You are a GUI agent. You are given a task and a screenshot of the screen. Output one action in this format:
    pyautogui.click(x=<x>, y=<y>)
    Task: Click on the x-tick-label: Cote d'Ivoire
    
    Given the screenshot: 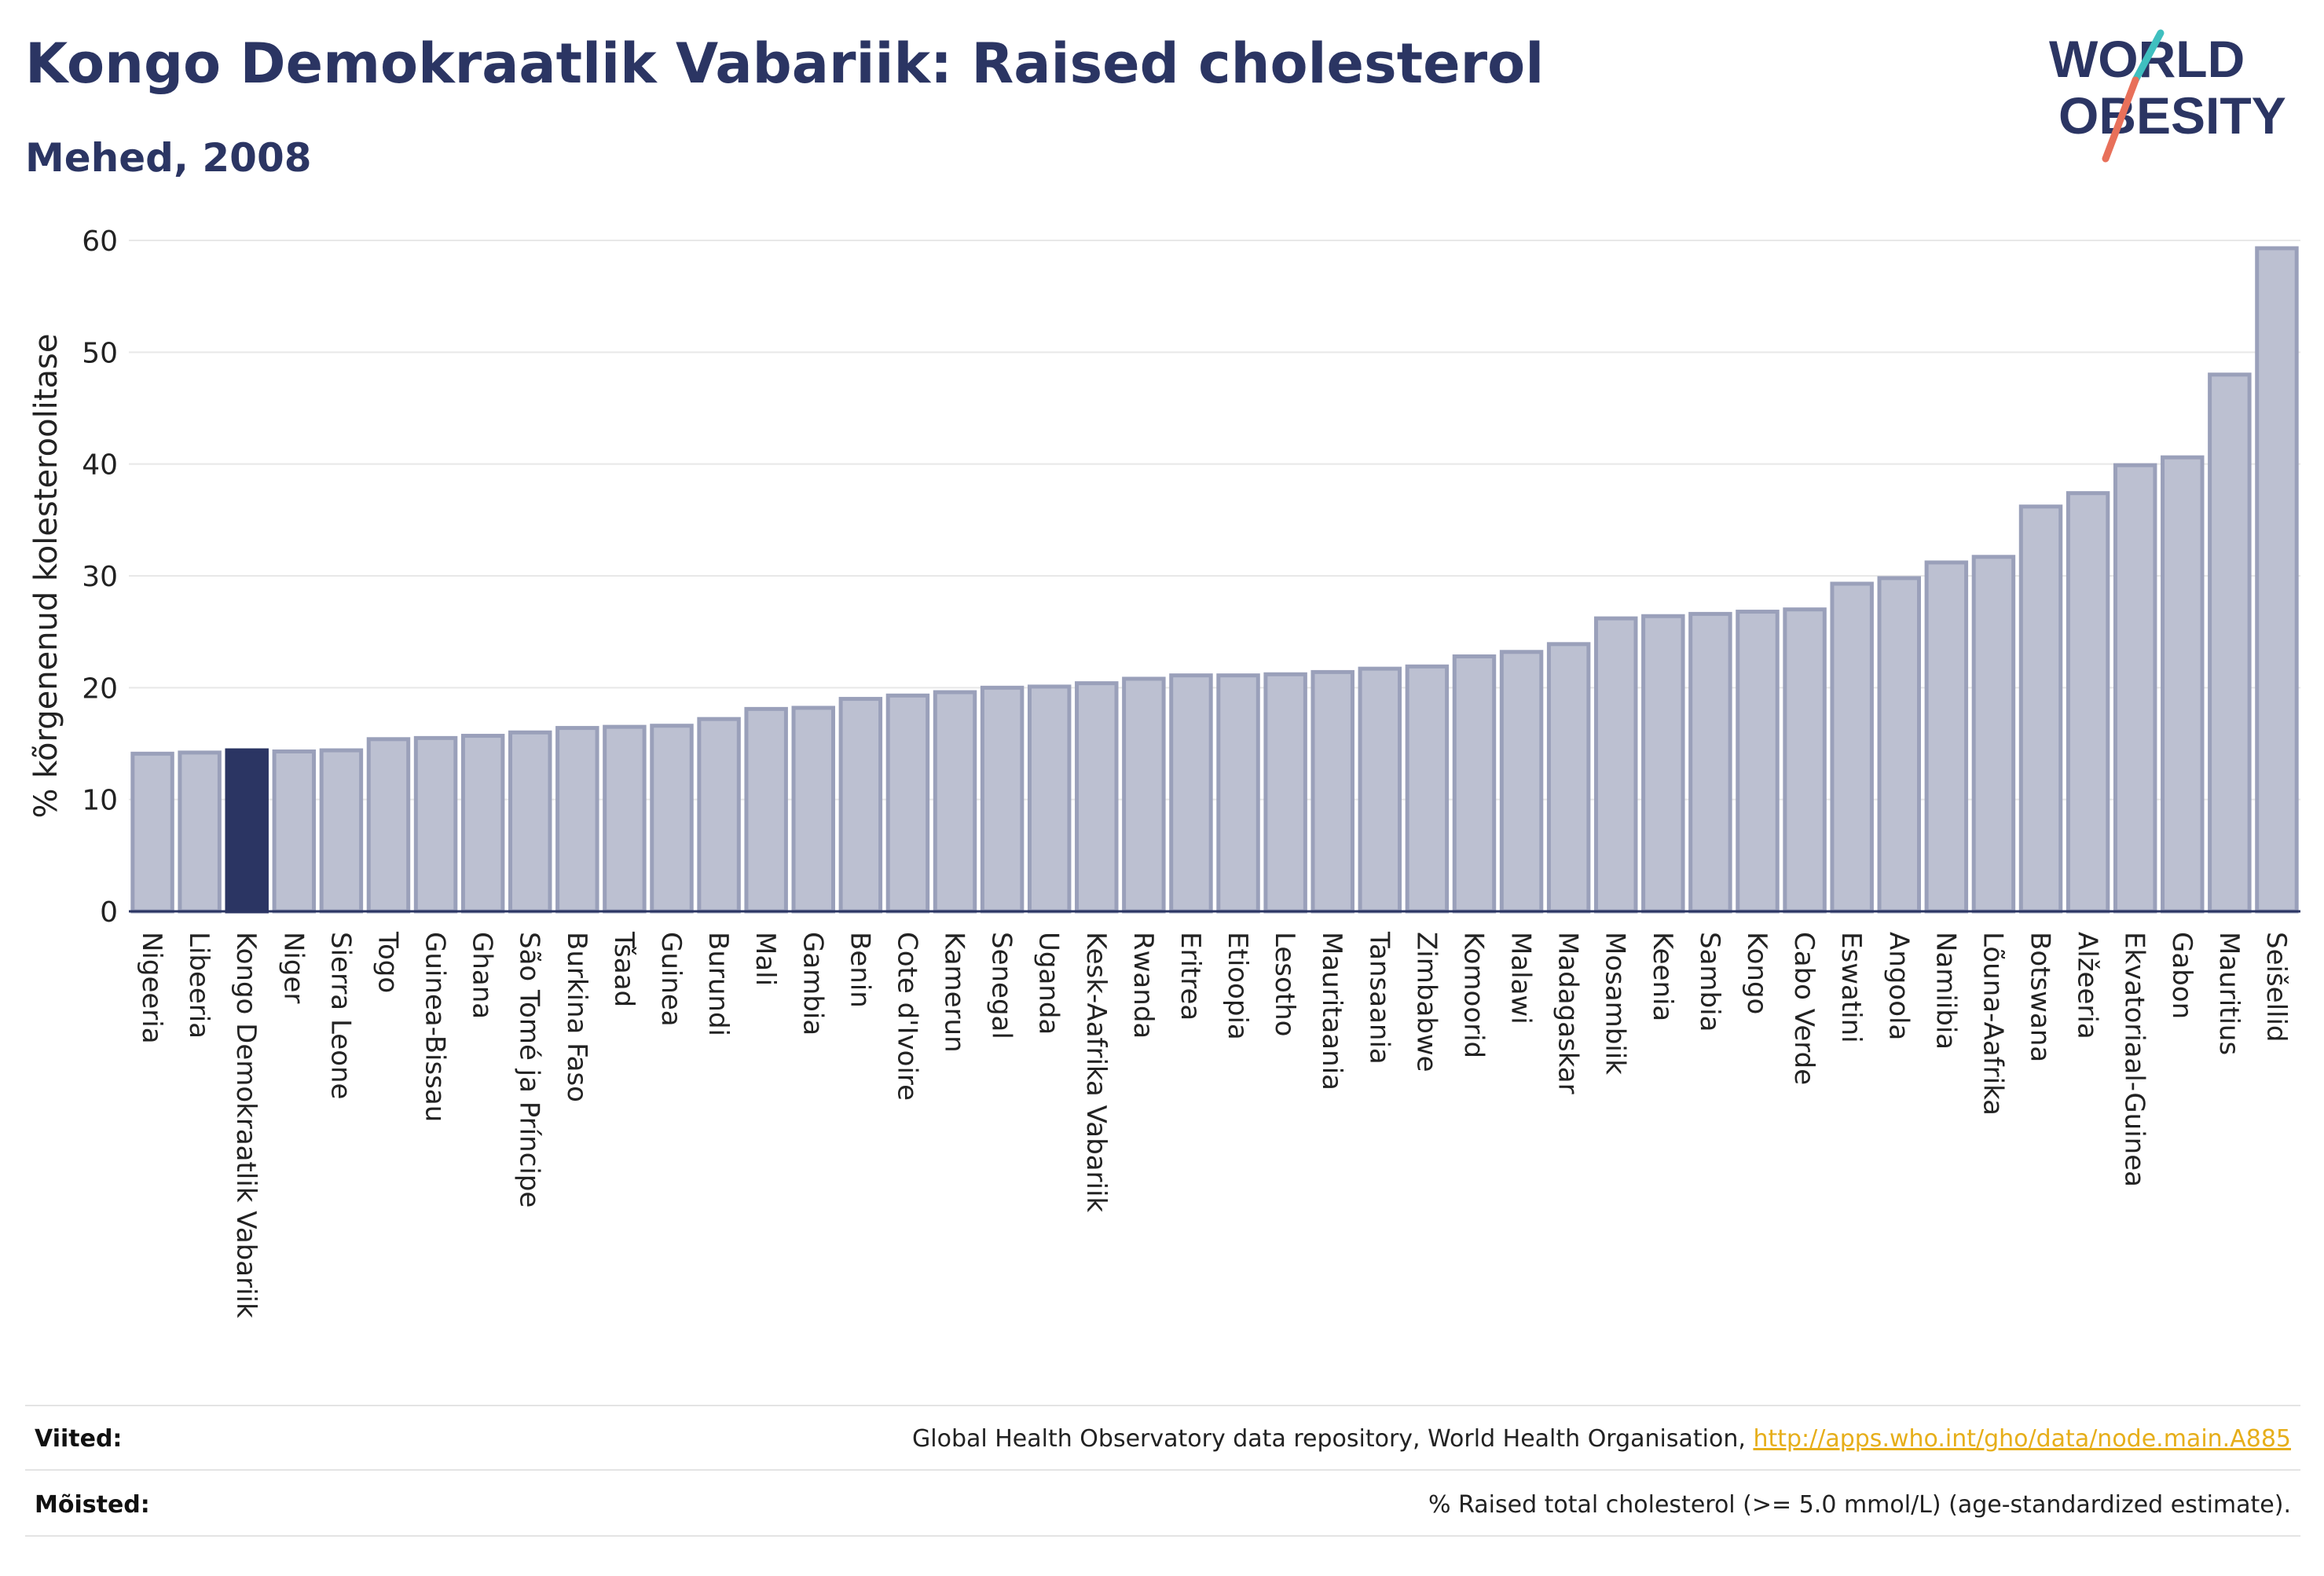 What is the action you would take?
    pyautogui.click(x=906, y=1016)
    